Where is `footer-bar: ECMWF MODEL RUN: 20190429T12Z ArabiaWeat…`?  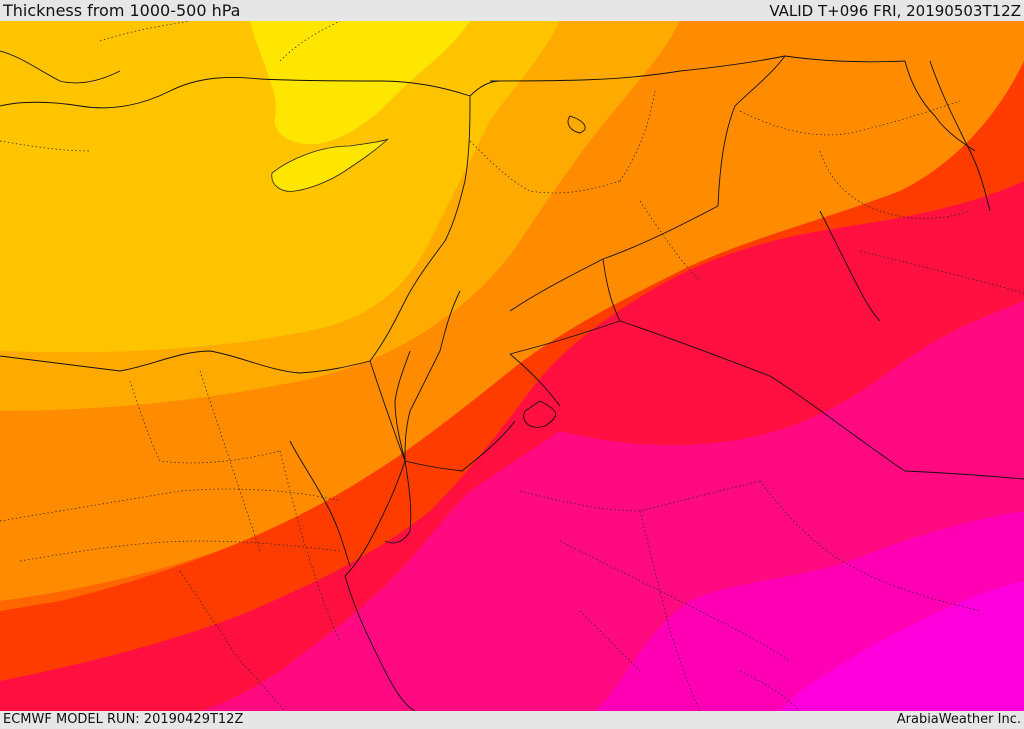 footer-bar: ECMWF MODEL RUN: 20190429T12Z ArabiaWeat… is located at coordinates (512, 720).